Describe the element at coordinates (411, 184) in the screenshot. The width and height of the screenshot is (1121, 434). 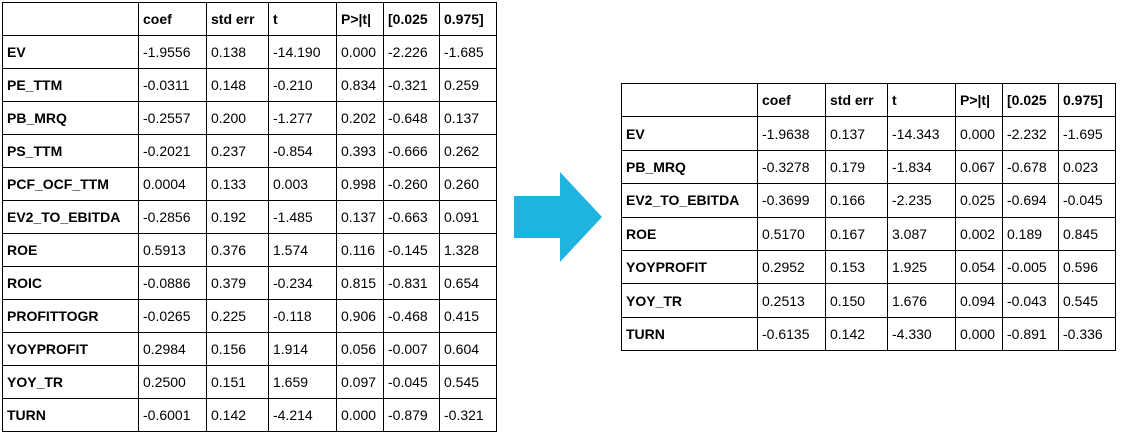
I see `value-cell: -0.260` at that location.